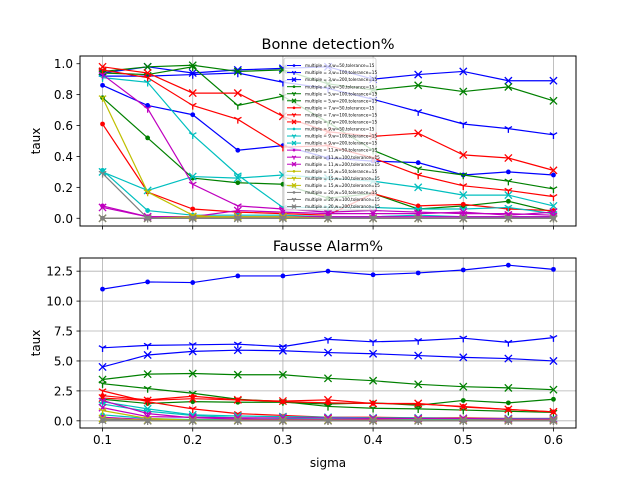 The image size is (640, 480). Describe the element at coordinates (63, 332) in the screenshot. I see `y-tick-label: 7.5` at that location.